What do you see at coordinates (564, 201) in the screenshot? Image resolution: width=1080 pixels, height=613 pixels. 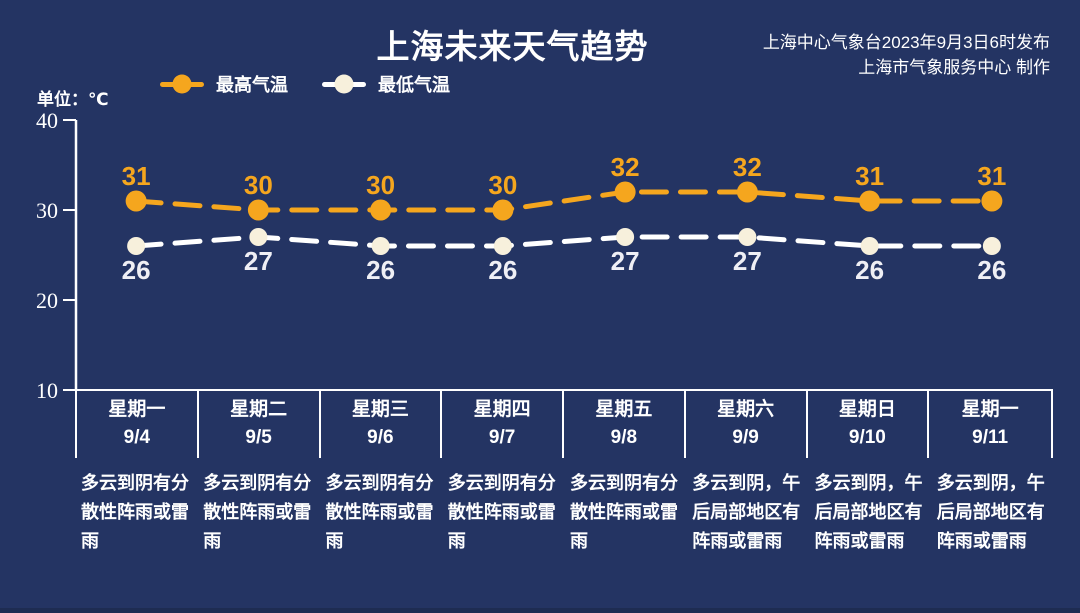 I see `high-temp-series-line` at bounding box center [564, 201].